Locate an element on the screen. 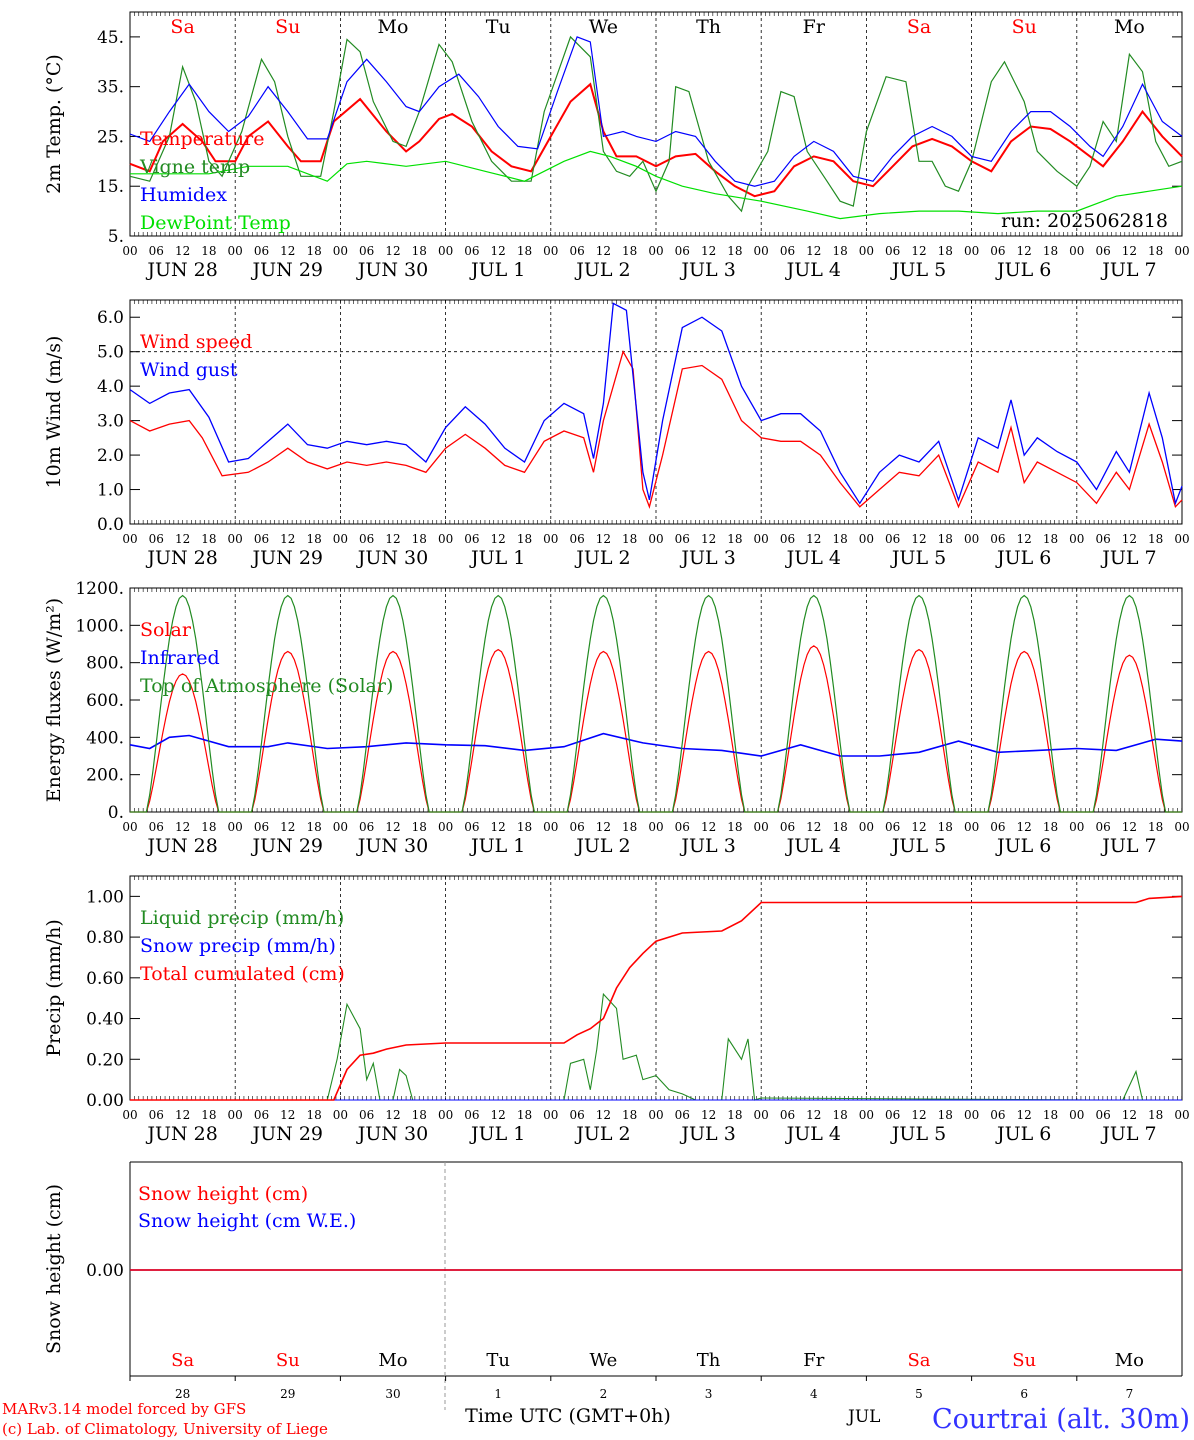  day-number-label: 6 is located at coordinates (1024, 1394).